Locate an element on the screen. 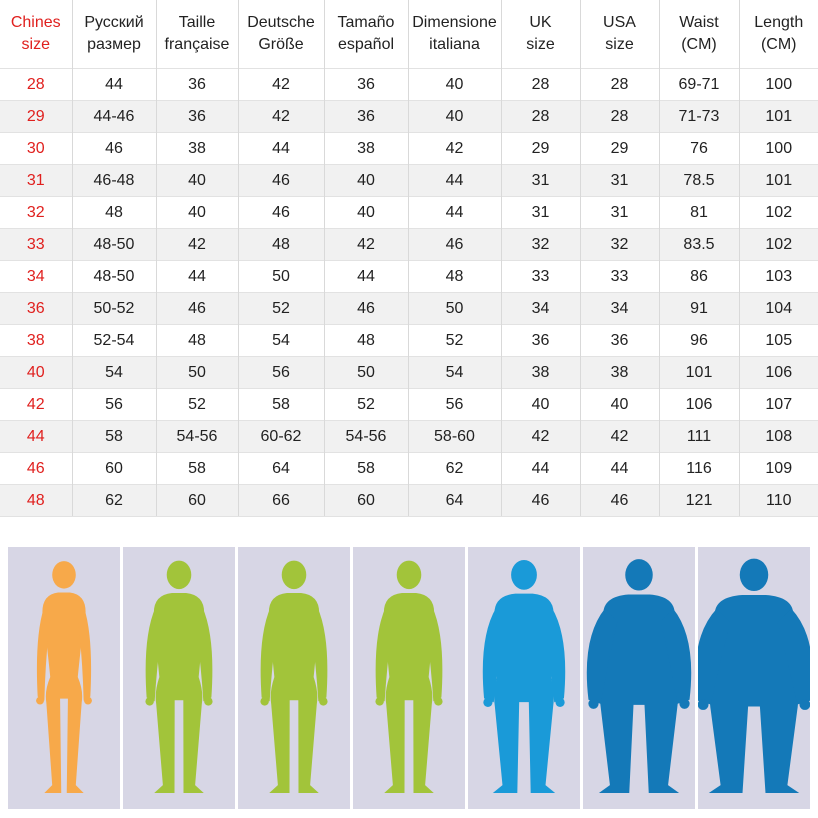  chinese-size-cell: 29 is located at coordinates (36, 116).